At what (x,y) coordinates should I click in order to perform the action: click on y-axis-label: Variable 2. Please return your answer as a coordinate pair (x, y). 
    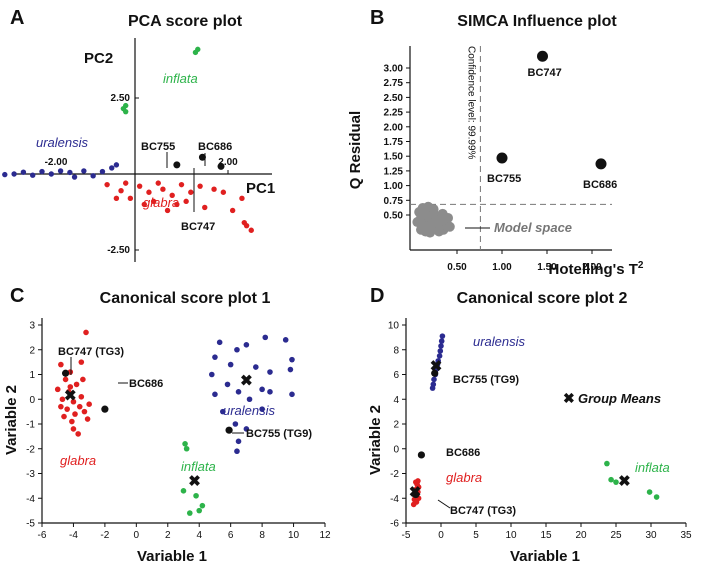
    Looking at the image, I should click on (11, 420).